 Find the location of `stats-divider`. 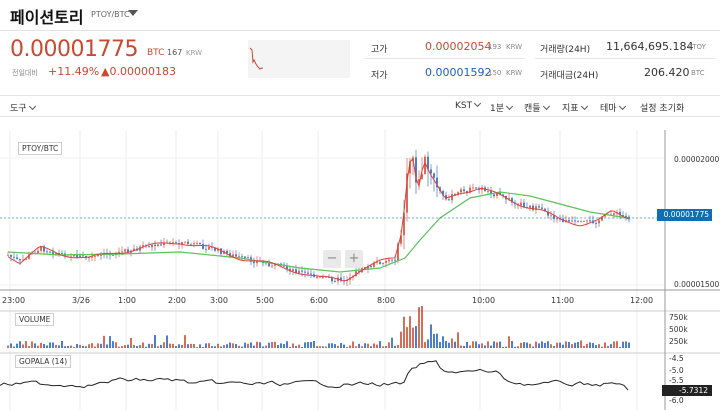

stats-divider is located at coordinates (445, 58).